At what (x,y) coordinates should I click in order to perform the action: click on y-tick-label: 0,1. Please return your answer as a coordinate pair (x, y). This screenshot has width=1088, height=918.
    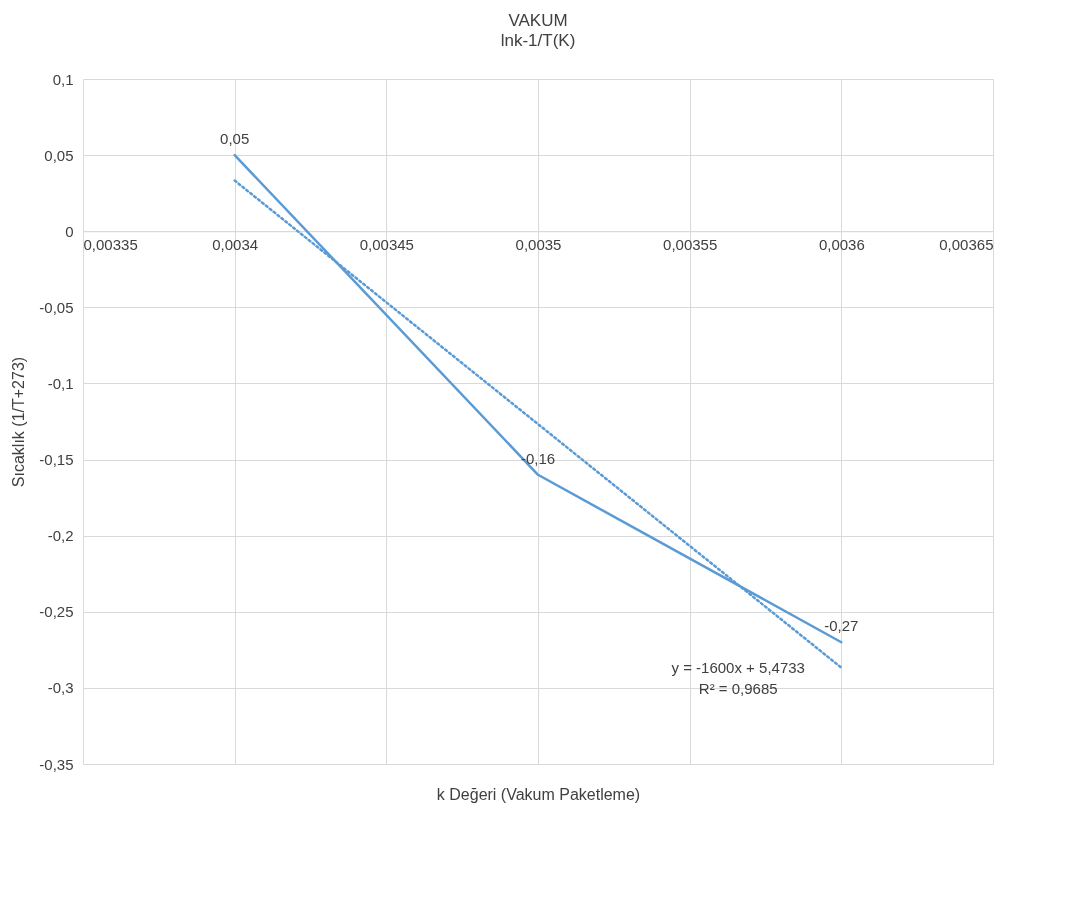
    Looking at the image, I should click on (63, 79).